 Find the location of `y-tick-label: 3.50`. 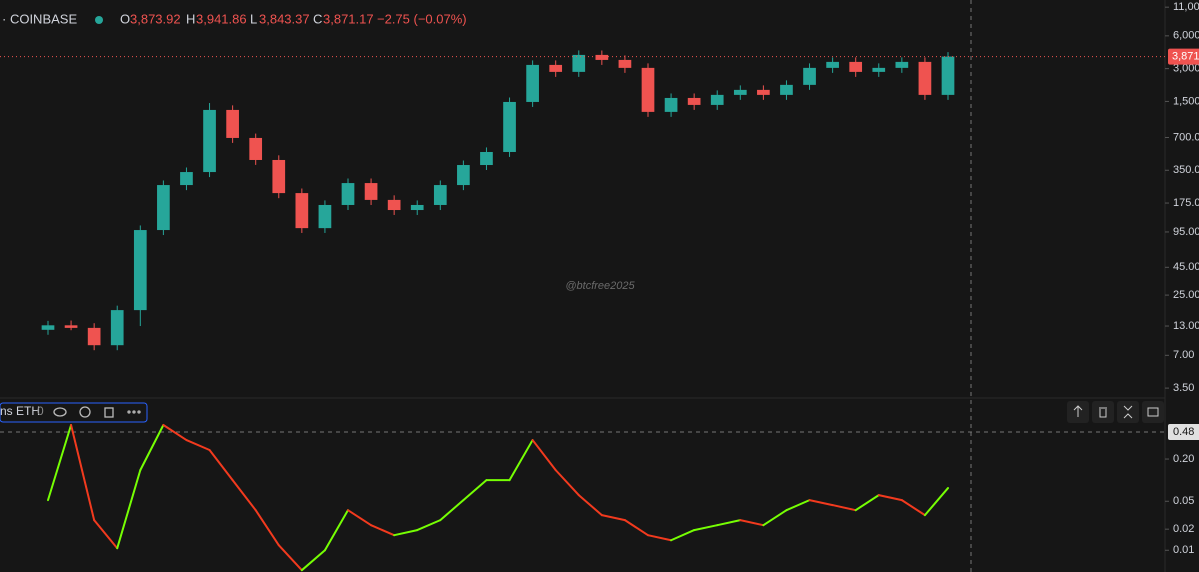

y-tick-label: 3.50 is located at coordinates (1183, 388).